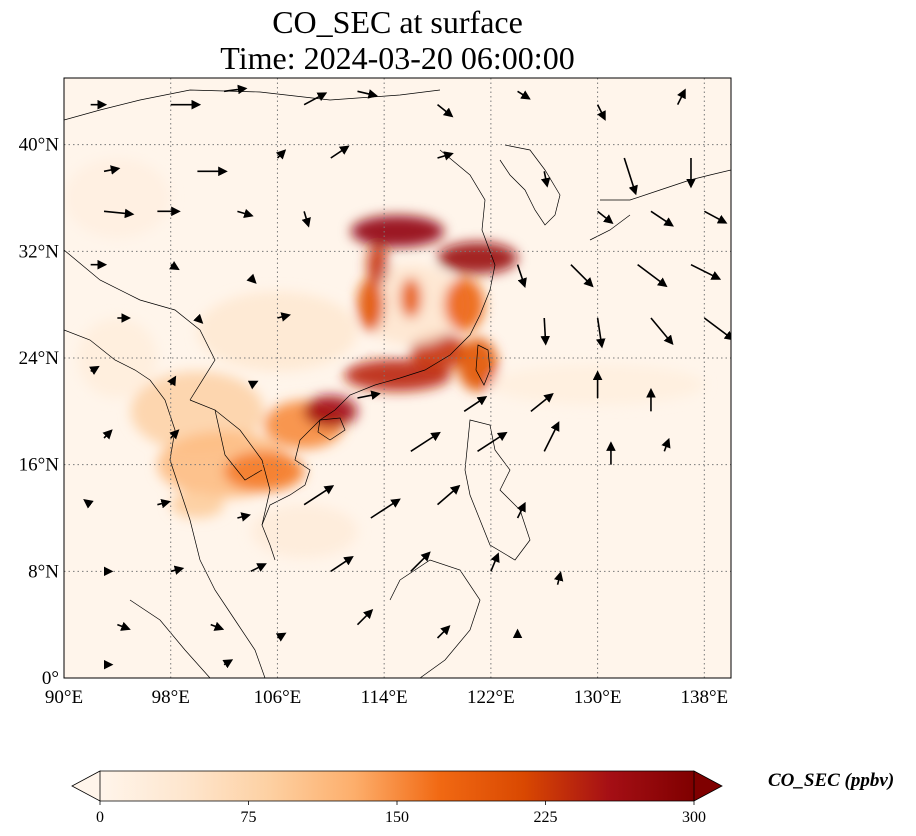 This screenshot has width=916, height=836. I want to click on border-indochina, so click(230, 462).